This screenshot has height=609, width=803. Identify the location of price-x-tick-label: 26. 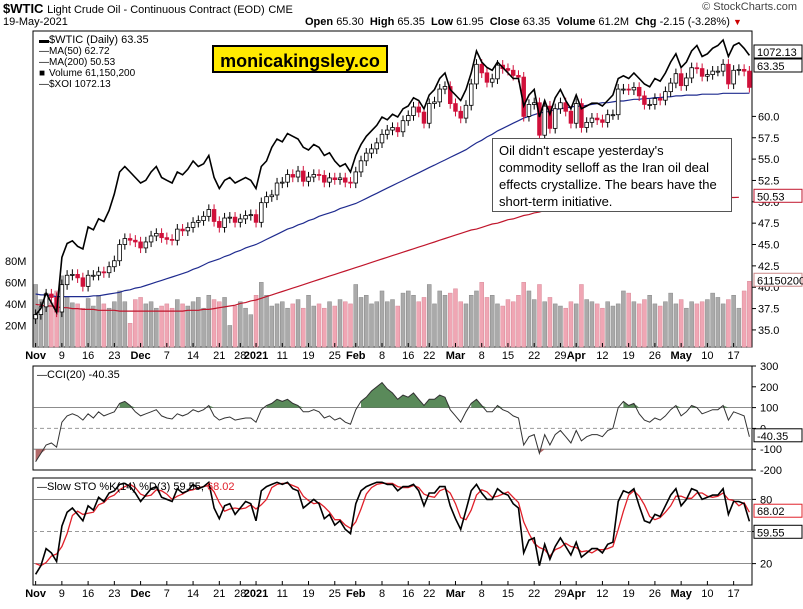
(655, 356).